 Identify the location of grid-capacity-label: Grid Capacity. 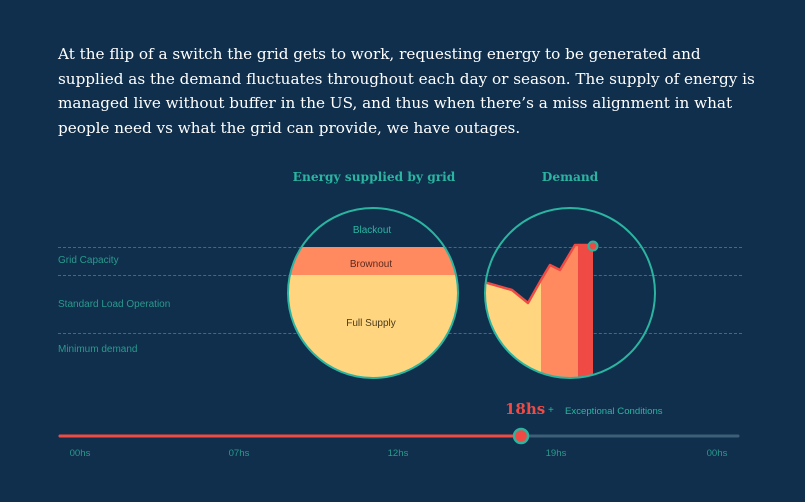
(88, 260).